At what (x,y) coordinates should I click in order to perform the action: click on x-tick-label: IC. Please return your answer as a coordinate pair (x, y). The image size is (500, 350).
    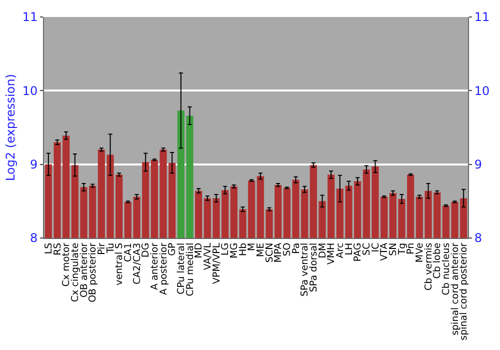
    Looking at the image, I should click on (376, 247).